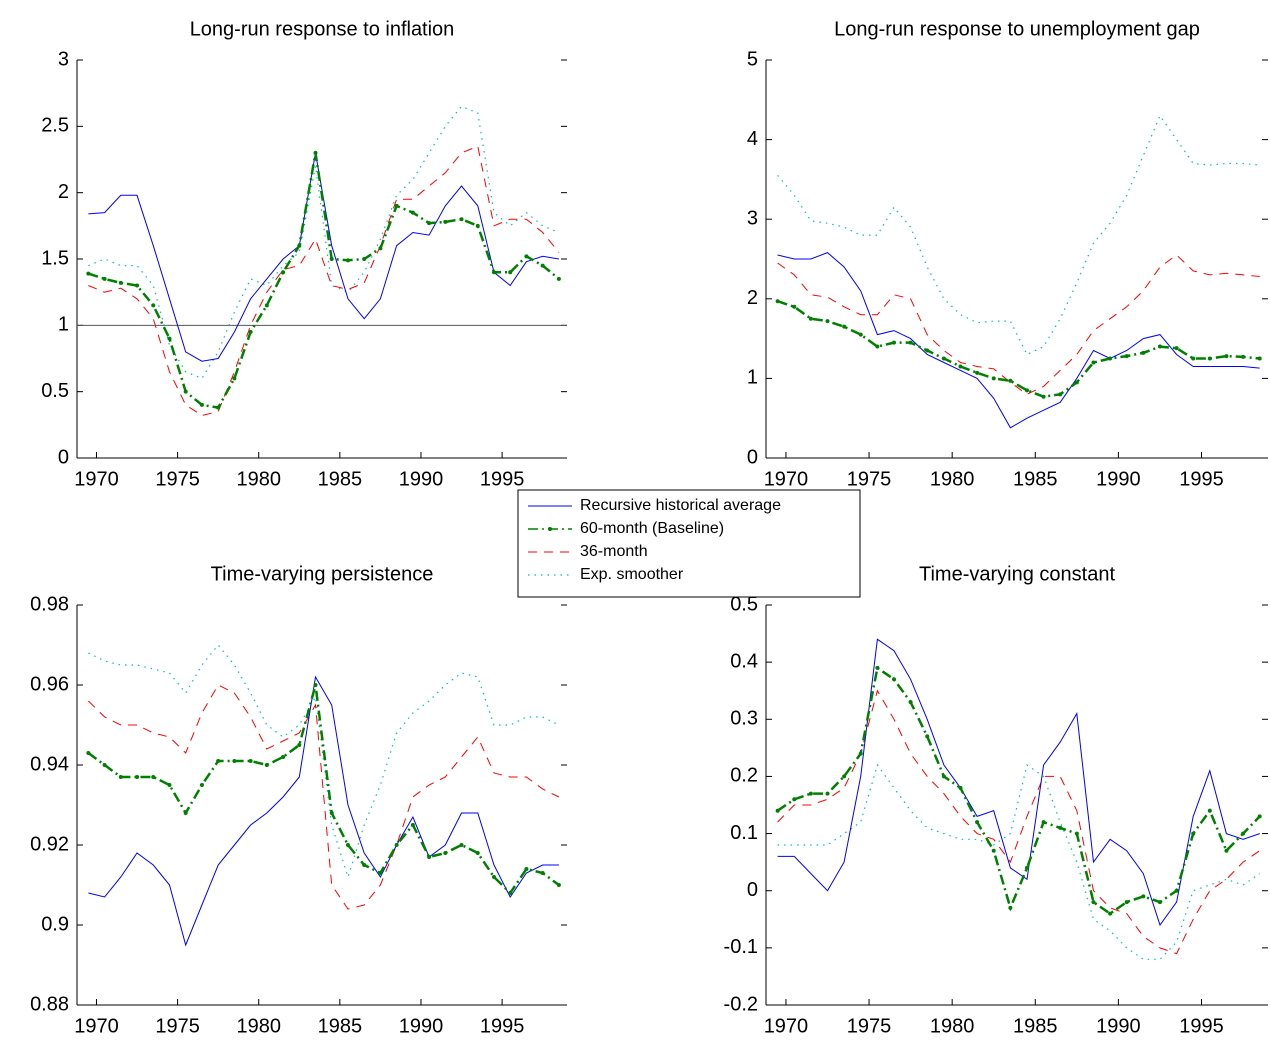  Describe the element at coordinates (49, 684) in the screenshot. I see `y-tick-label: 0.96` at that location.